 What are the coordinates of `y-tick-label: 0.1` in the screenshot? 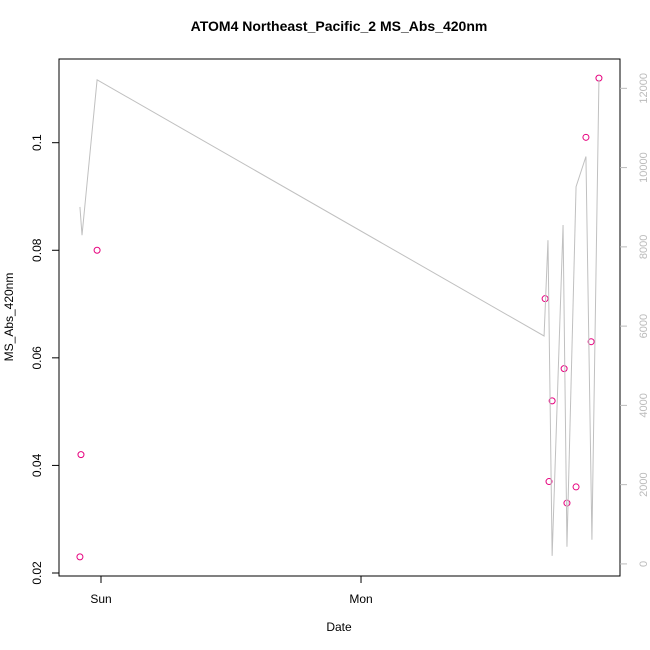 It's located at (37, 142).